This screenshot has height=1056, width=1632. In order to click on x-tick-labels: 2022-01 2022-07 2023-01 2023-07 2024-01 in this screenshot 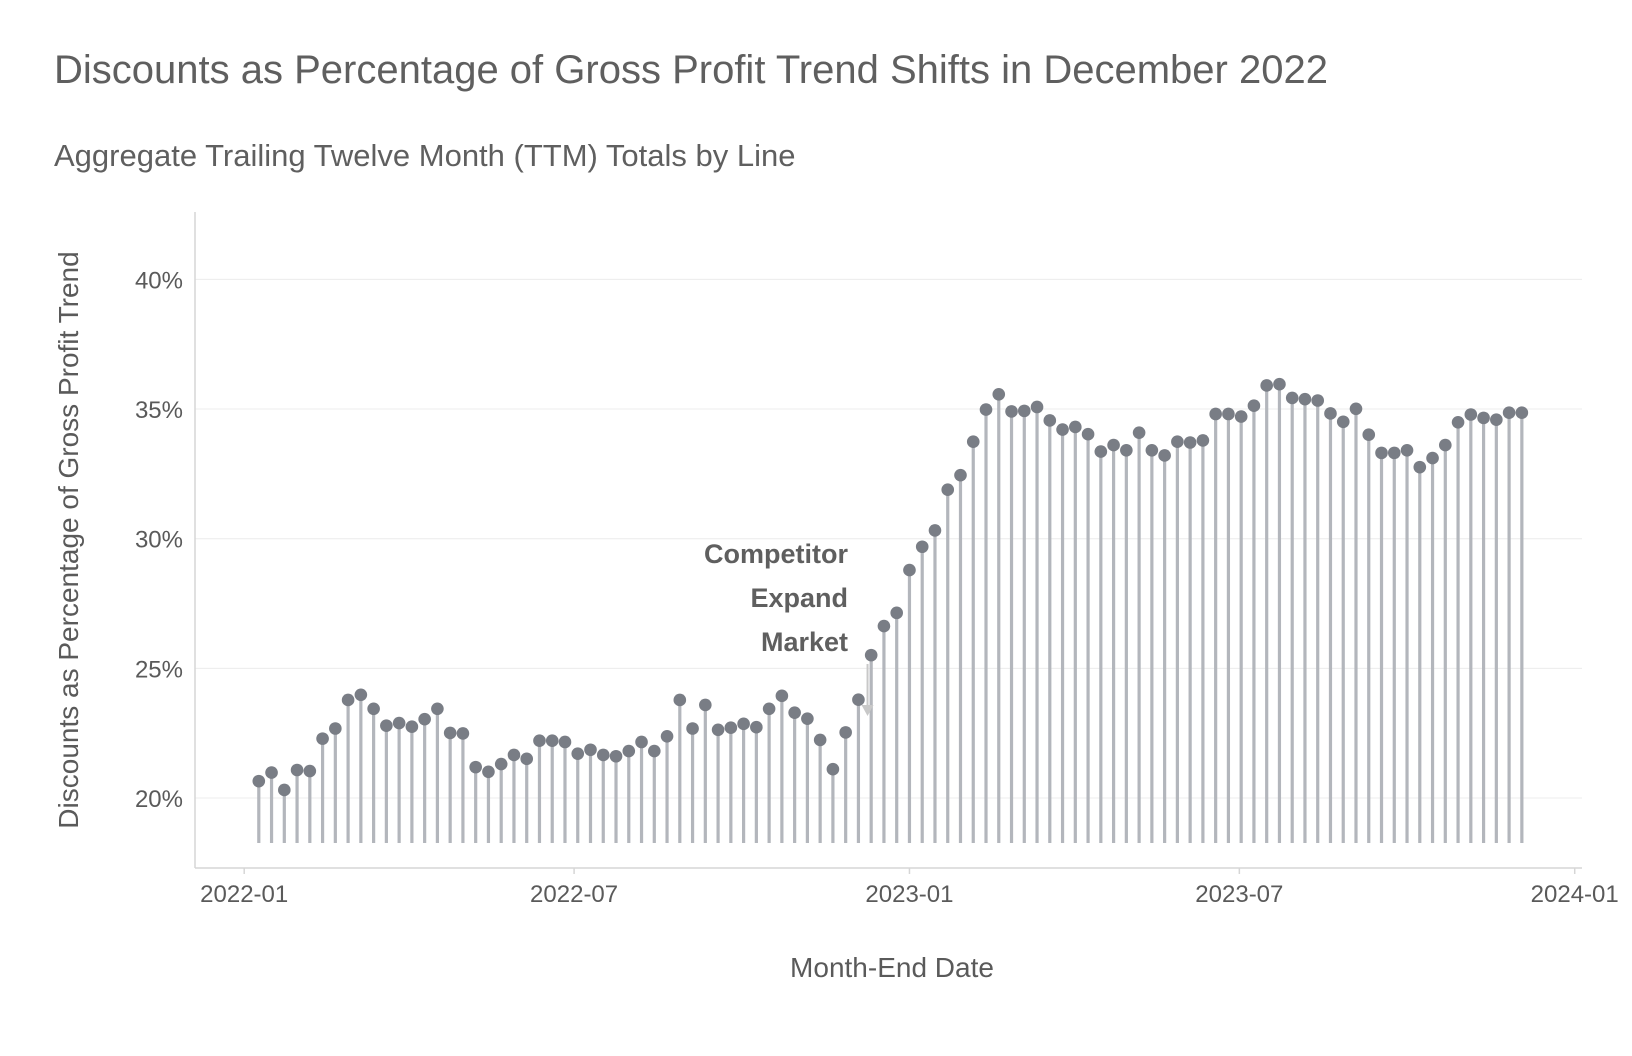, I will do `click(909, 894)`.